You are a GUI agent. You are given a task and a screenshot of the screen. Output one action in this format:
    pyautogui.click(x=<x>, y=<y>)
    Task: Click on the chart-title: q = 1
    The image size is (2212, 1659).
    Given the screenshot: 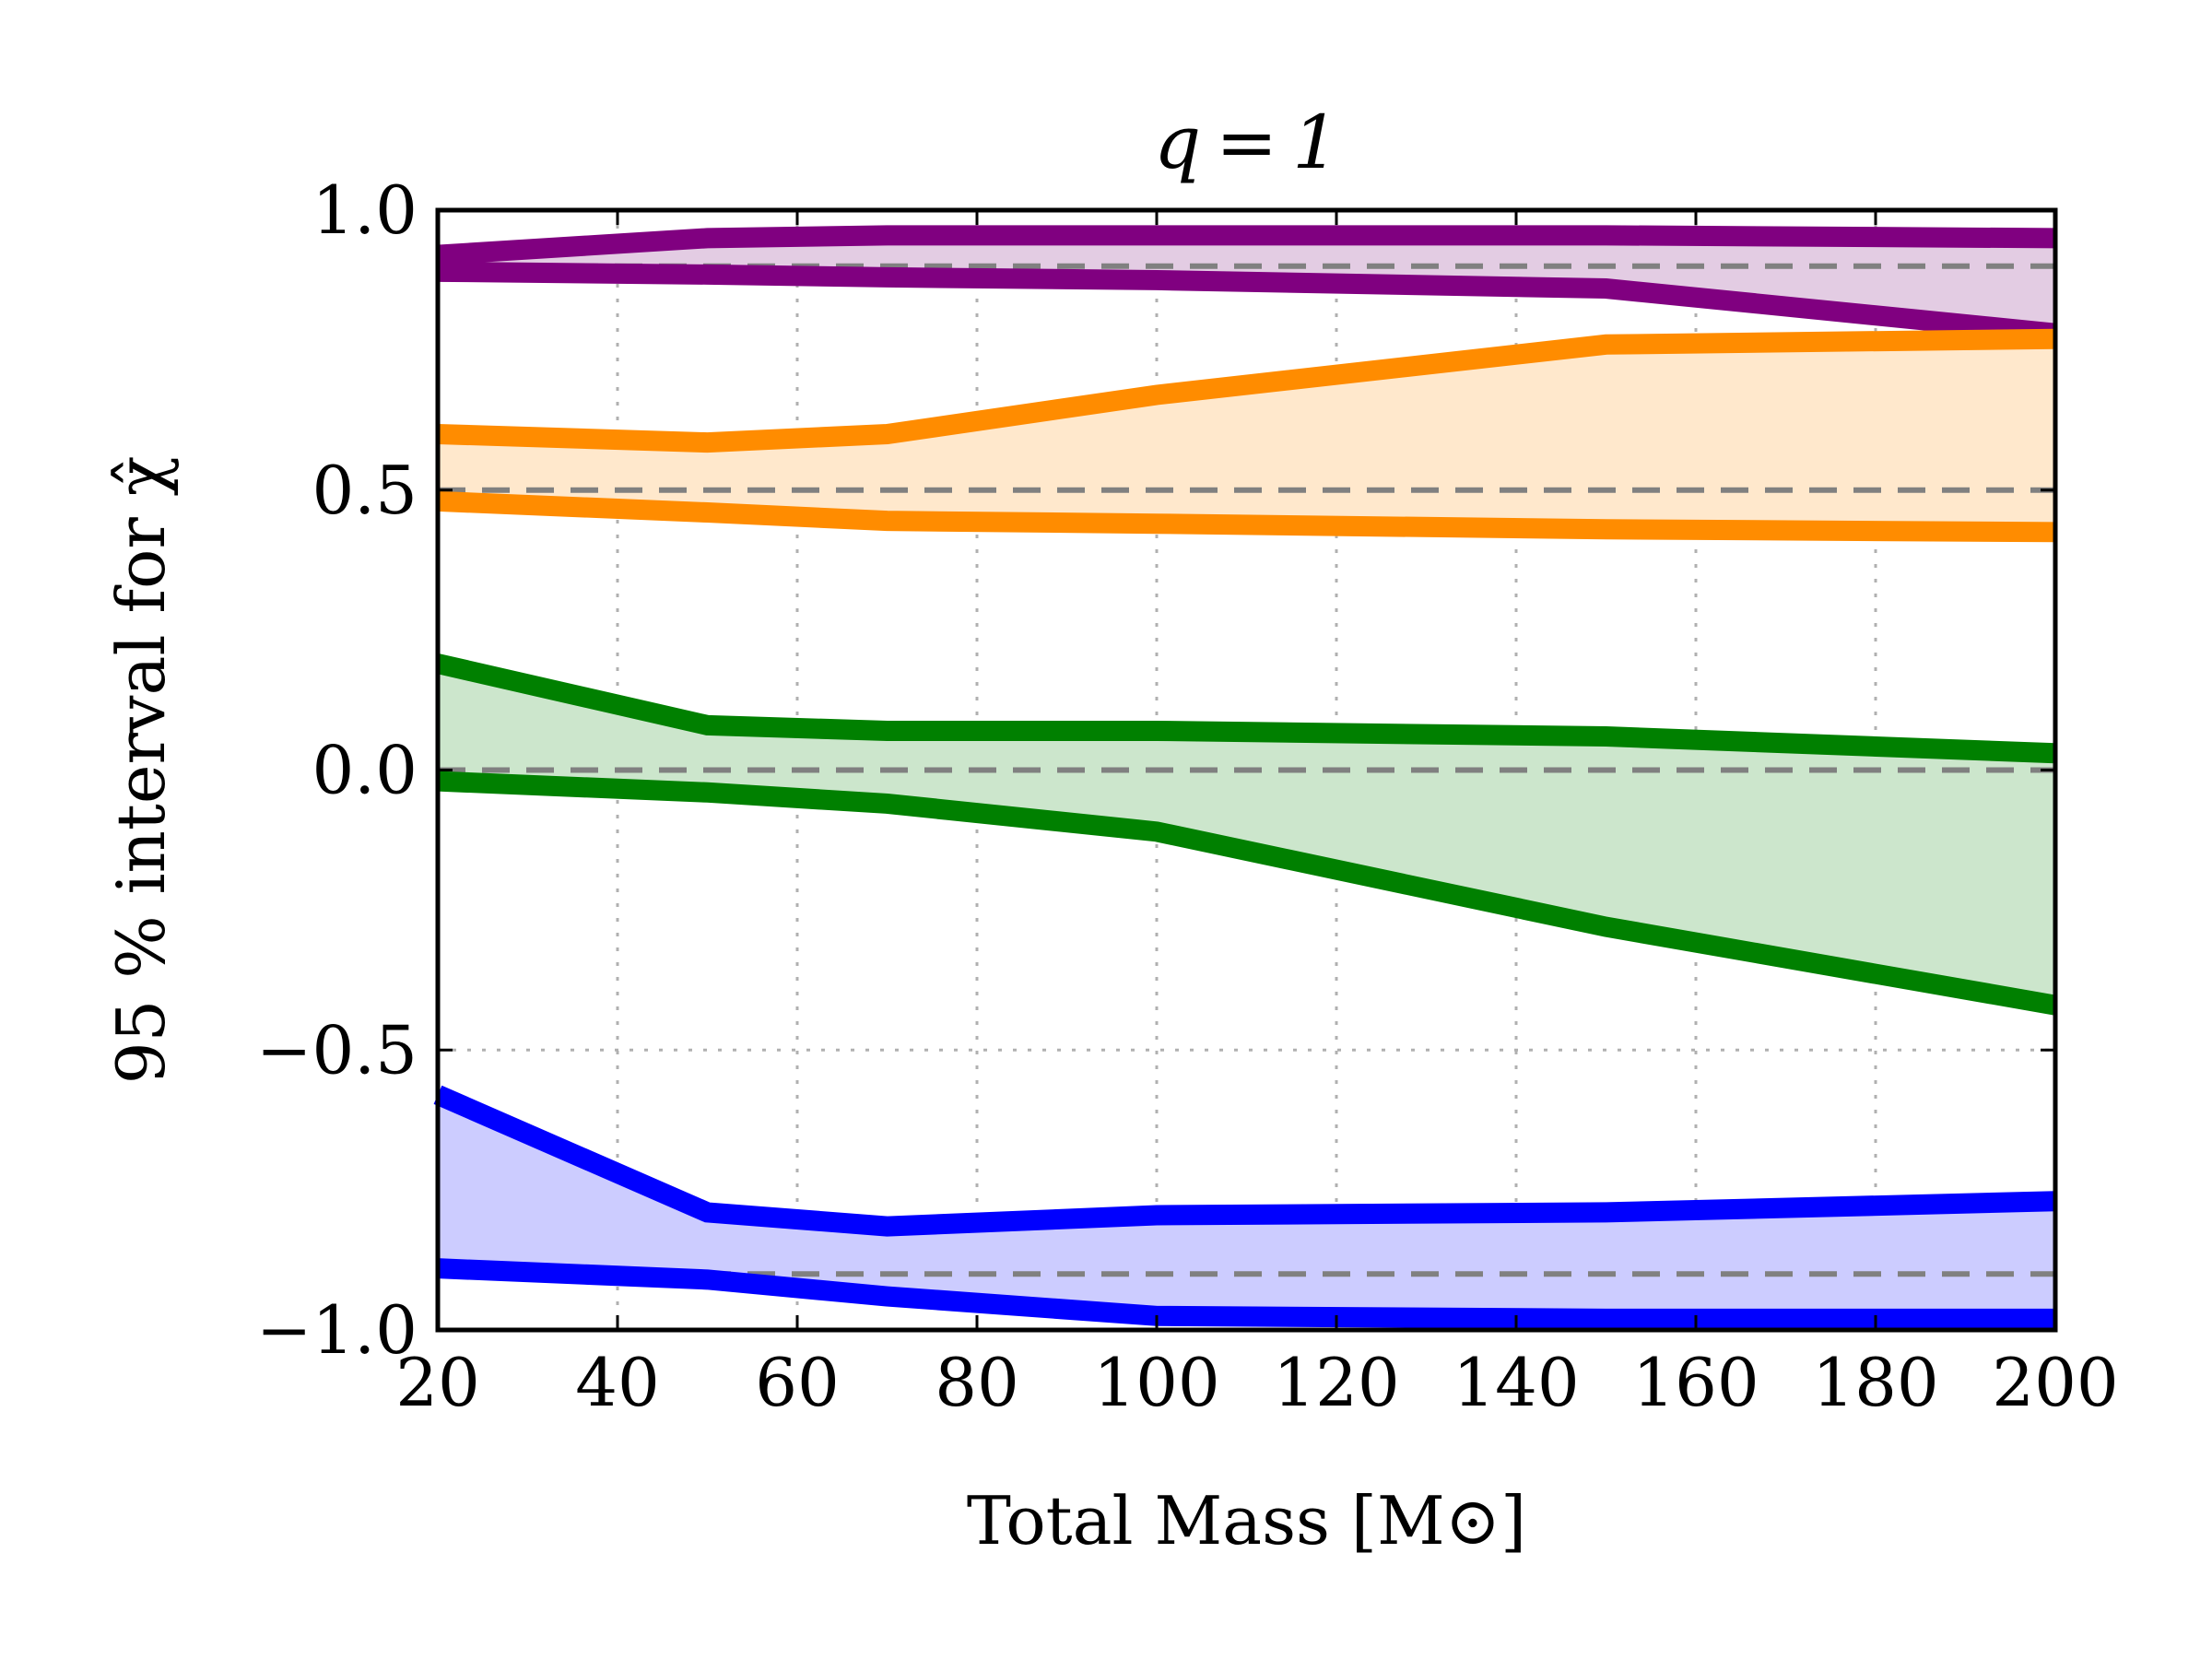 What is the action you would take?
    pyautogui.click(x=1246, y=142)
    